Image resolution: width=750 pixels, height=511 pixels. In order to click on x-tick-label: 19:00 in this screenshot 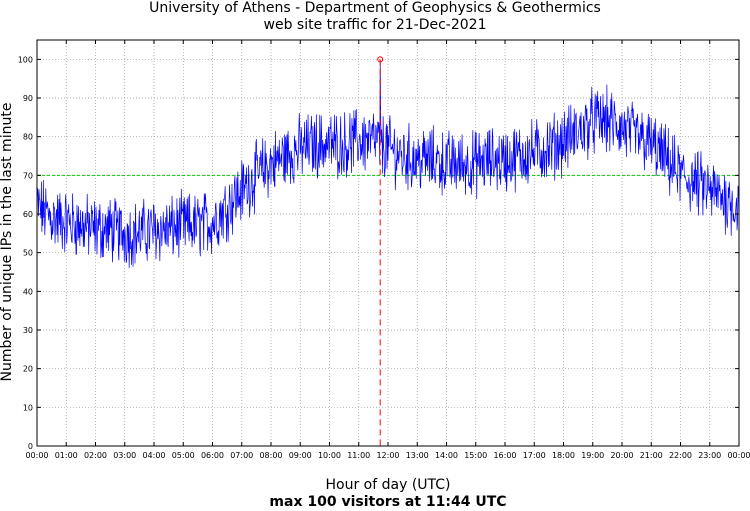, I will do `click(592, 455)`.